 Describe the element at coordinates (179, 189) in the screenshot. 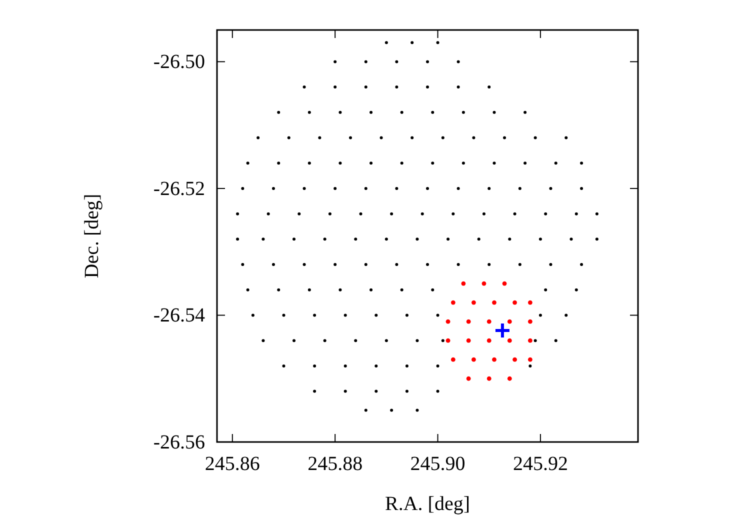

I see `y-tick-label: -26.52` at that location.